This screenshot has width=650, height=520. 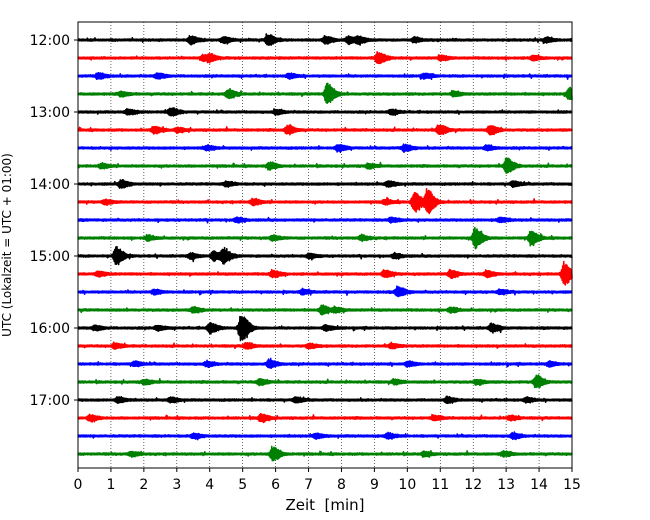 I want to click on x-tick-label: 12, so click(x=473, y=485).